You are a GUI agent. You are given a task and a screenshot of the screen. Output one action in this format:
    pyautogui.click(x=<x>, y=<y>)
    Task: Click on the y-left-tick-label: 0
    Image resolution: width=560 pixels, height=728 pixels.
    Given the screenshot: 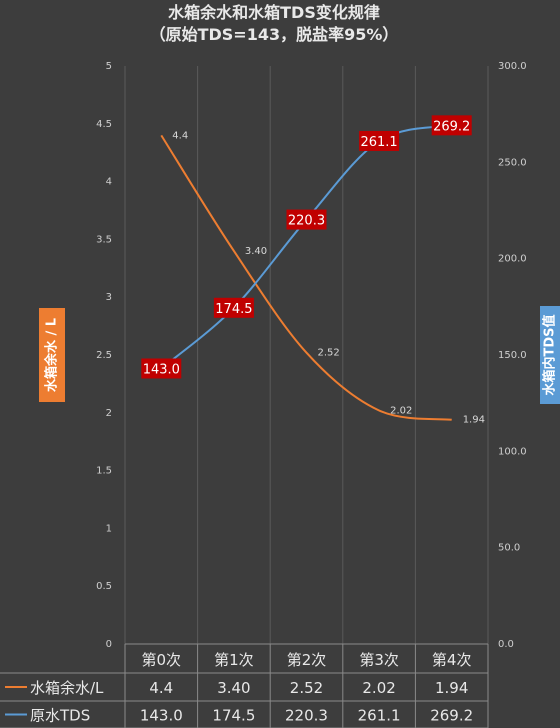 What is the action you would take?
    pyautogui.click(x=109, y=644)
    